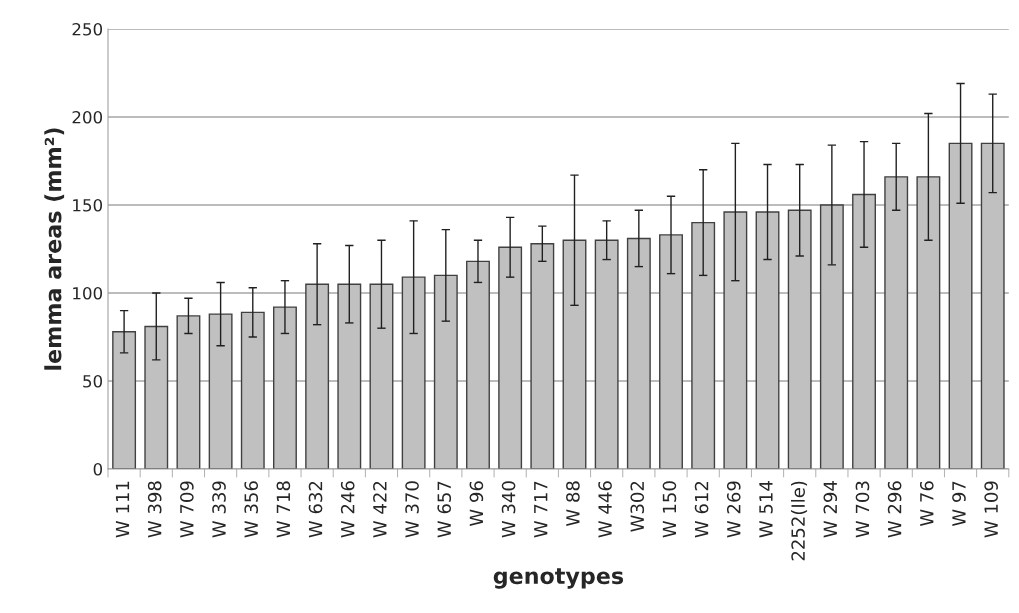 Image resolution: width=1019 pixels, height=613 pixels. I want to click on x-tick-label: W 717, so click(541, 509).